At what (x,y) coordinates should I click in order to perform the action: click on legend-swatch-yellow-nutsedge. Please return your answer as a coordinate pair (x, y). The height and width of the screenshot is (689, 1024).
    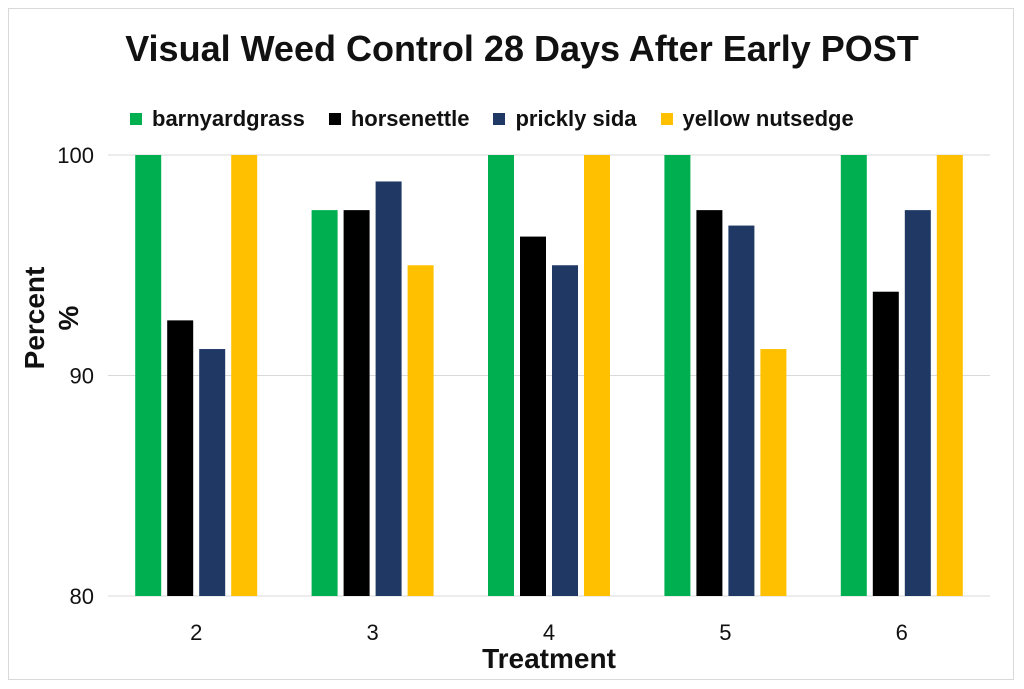
    Looking at the image, I should click on (666, 119).